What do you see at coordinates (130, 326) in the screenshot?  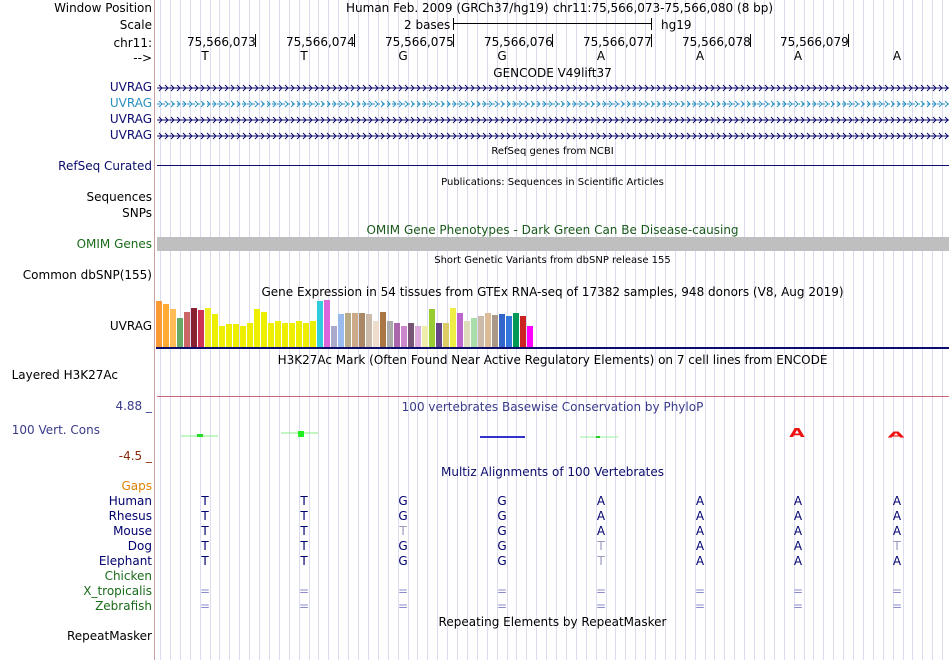 I see `gtex-label: UVRAG` at bounding box center [130, 326].